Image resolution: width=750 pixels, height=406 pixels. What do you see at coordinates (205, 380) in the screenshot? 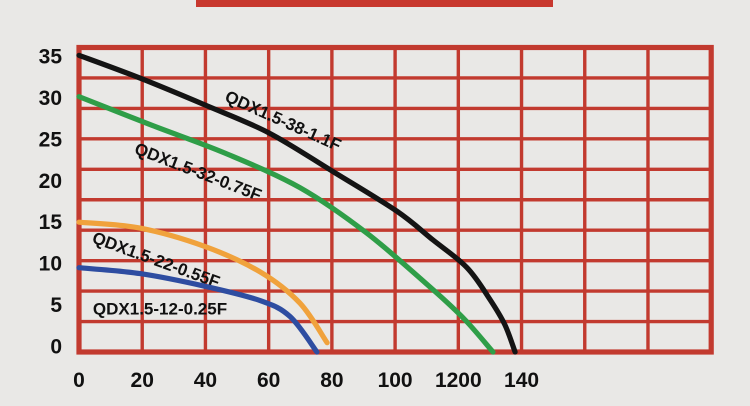
I see `x-axis-tick-label: 40` at bounding box center [205, 380].